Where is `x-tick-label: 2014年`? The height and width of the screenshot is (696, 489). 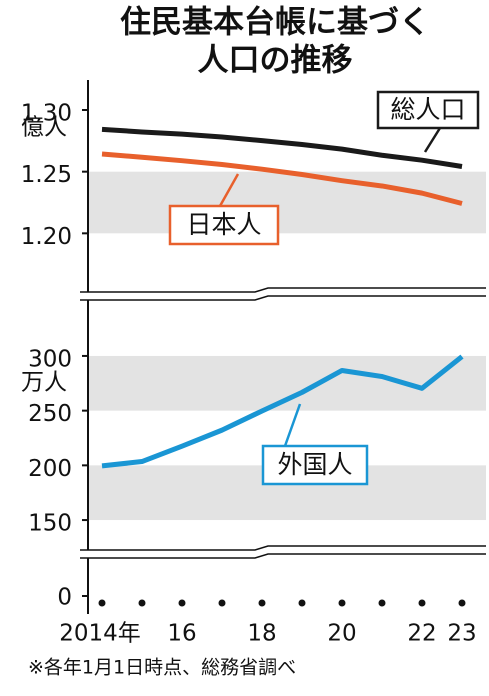
x-tick-label: 2014年 is located at coordinates (100, 634).